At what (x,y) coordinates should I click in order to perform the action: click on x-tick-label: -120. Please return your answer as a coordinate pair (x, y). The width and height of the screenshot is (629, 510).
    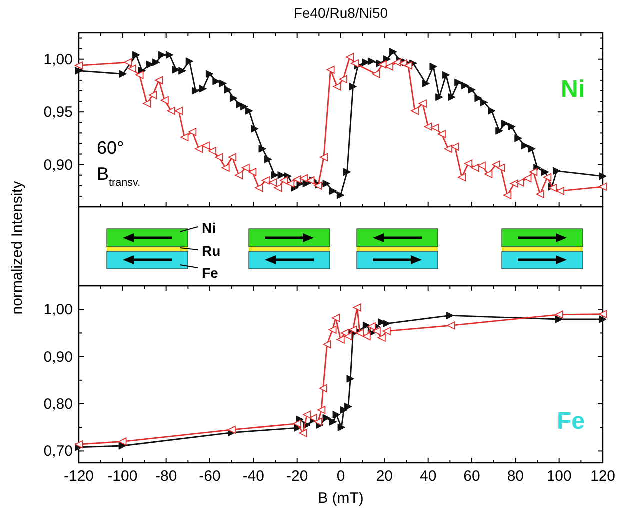
    Looking at the image, I should click on (79, 476).